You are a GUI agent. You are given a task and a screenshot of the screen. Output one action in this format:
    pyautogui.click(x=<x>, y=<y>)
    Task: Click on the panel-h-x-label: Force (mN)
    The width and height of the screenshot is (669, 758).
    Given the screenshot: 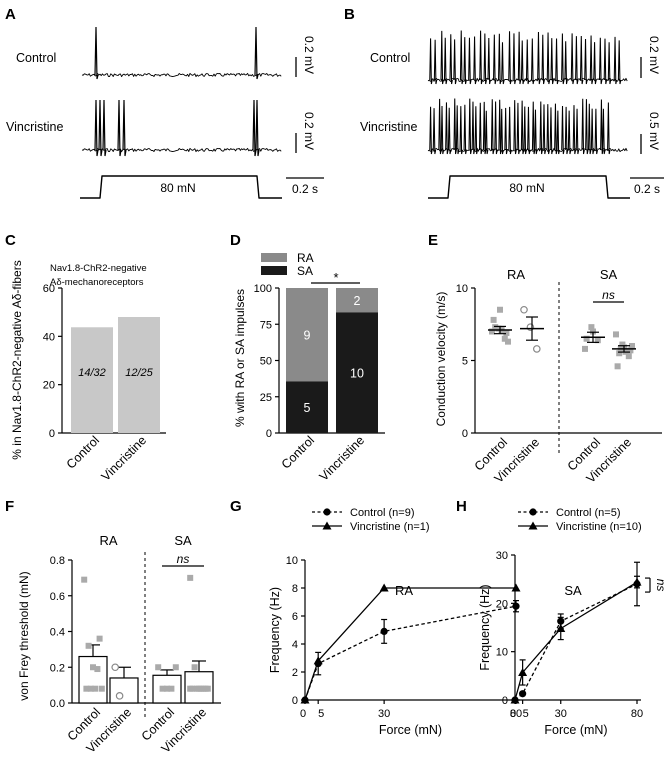 What is the action you would take?
    pyautogui.click(x=575, y=730)
    